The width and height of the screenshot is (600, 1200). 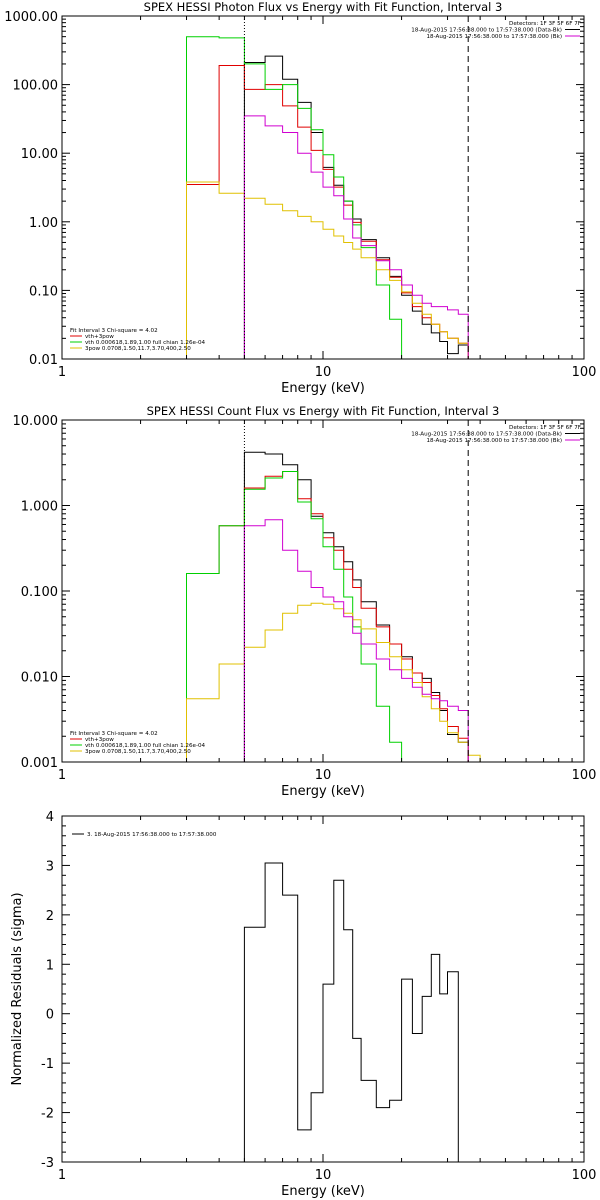 I want to click on y-tick-label: 100.00, so click(x=36, y=86).